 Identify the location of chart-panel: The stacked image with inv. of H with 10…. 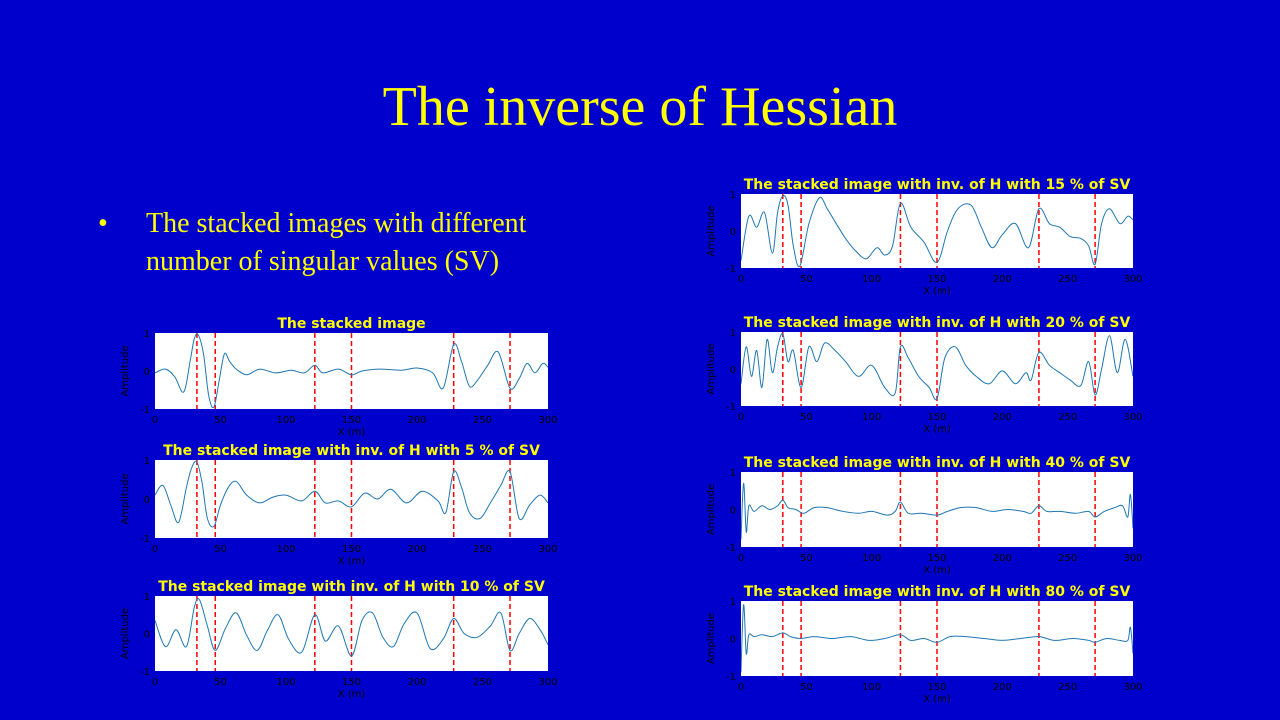
(339, 639).